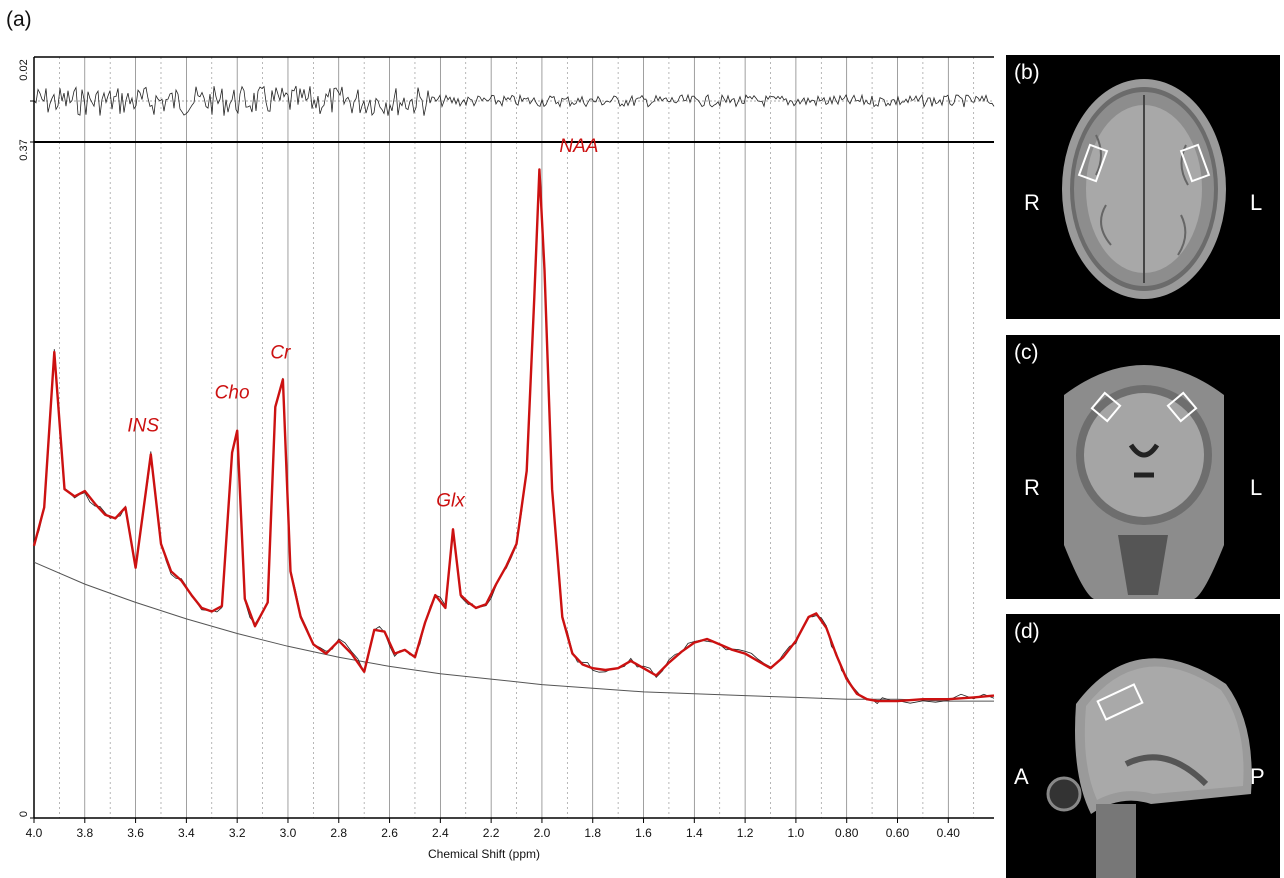 Image resolution: width=1284 pixels, height=878 pixels. Describe the element at coordinates (338, 833) in the screenshot. I see `x-tick-label: 2.8` at that location.